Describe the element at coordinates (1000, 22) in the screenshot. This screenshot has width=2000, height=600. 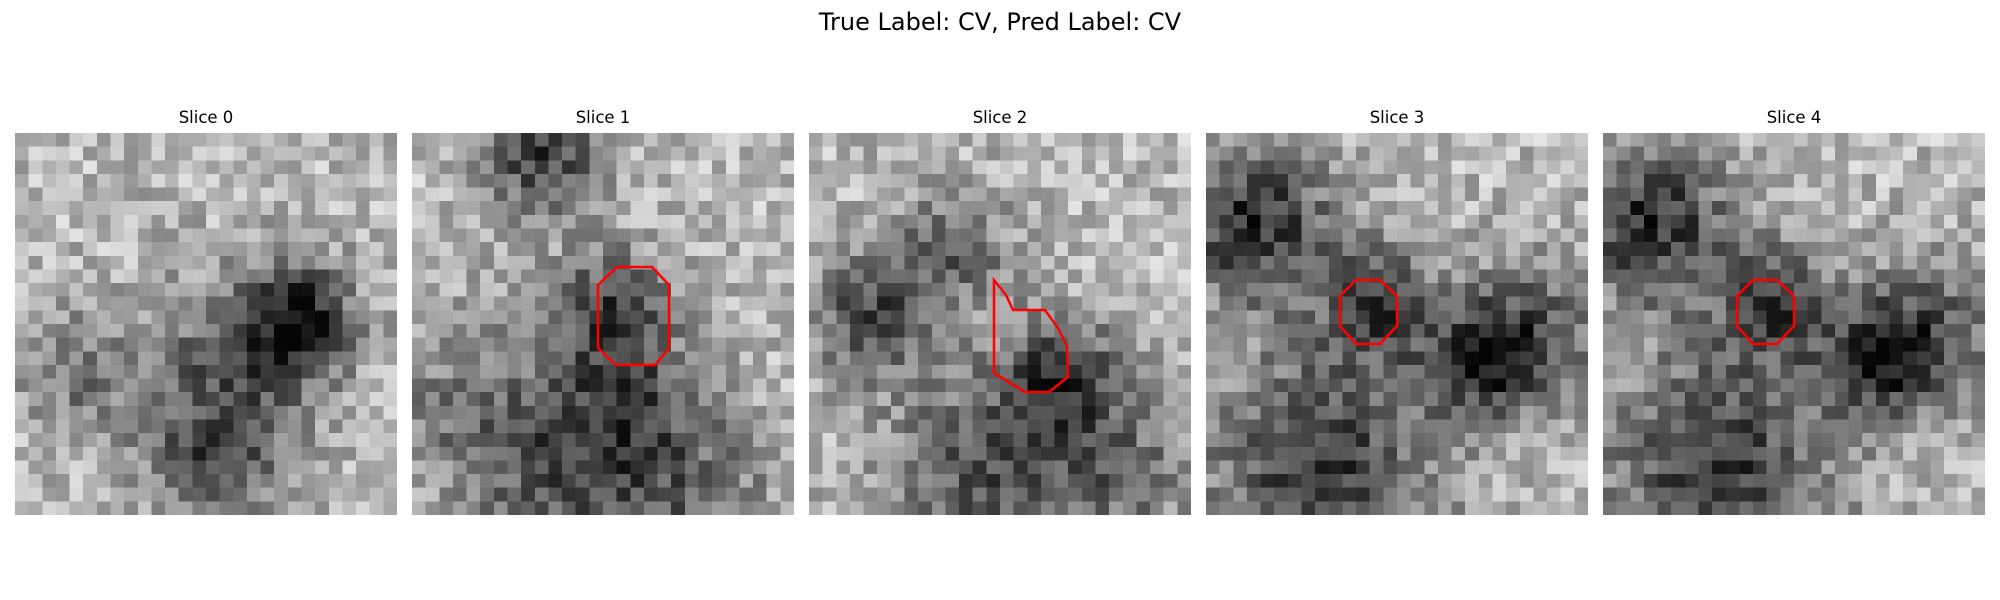
I see `figure-title: True Label: CV, Pred Label: CV` at that location.